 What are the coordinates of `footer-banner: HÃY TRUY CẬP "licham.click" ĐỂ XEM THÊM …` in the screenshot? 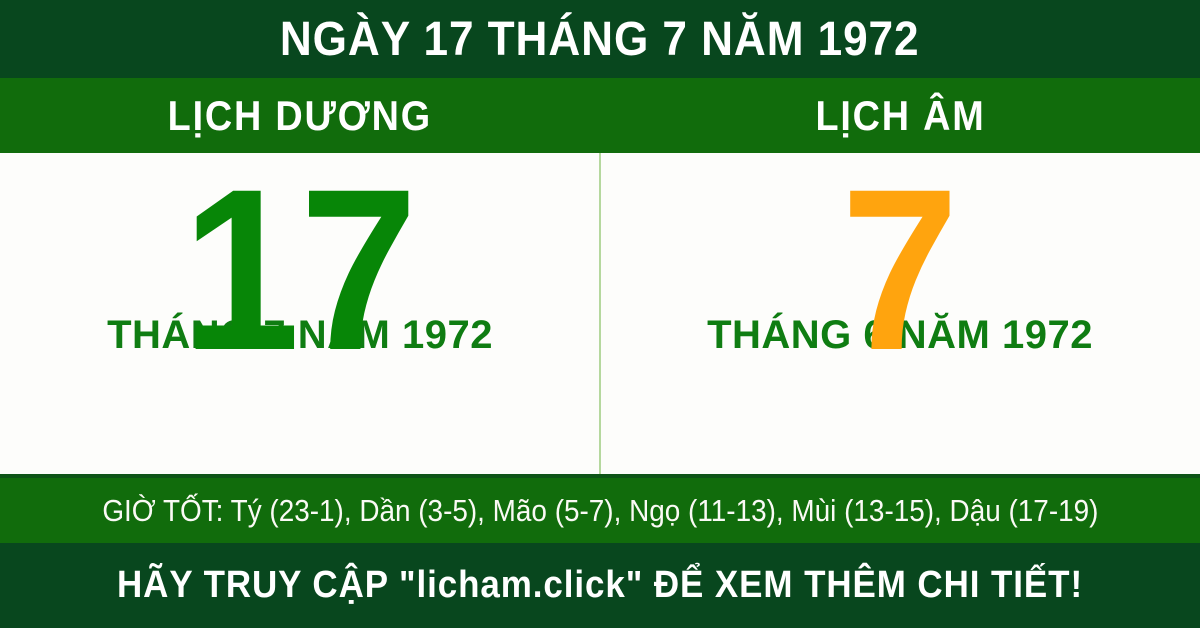 It's located at (600, 585).